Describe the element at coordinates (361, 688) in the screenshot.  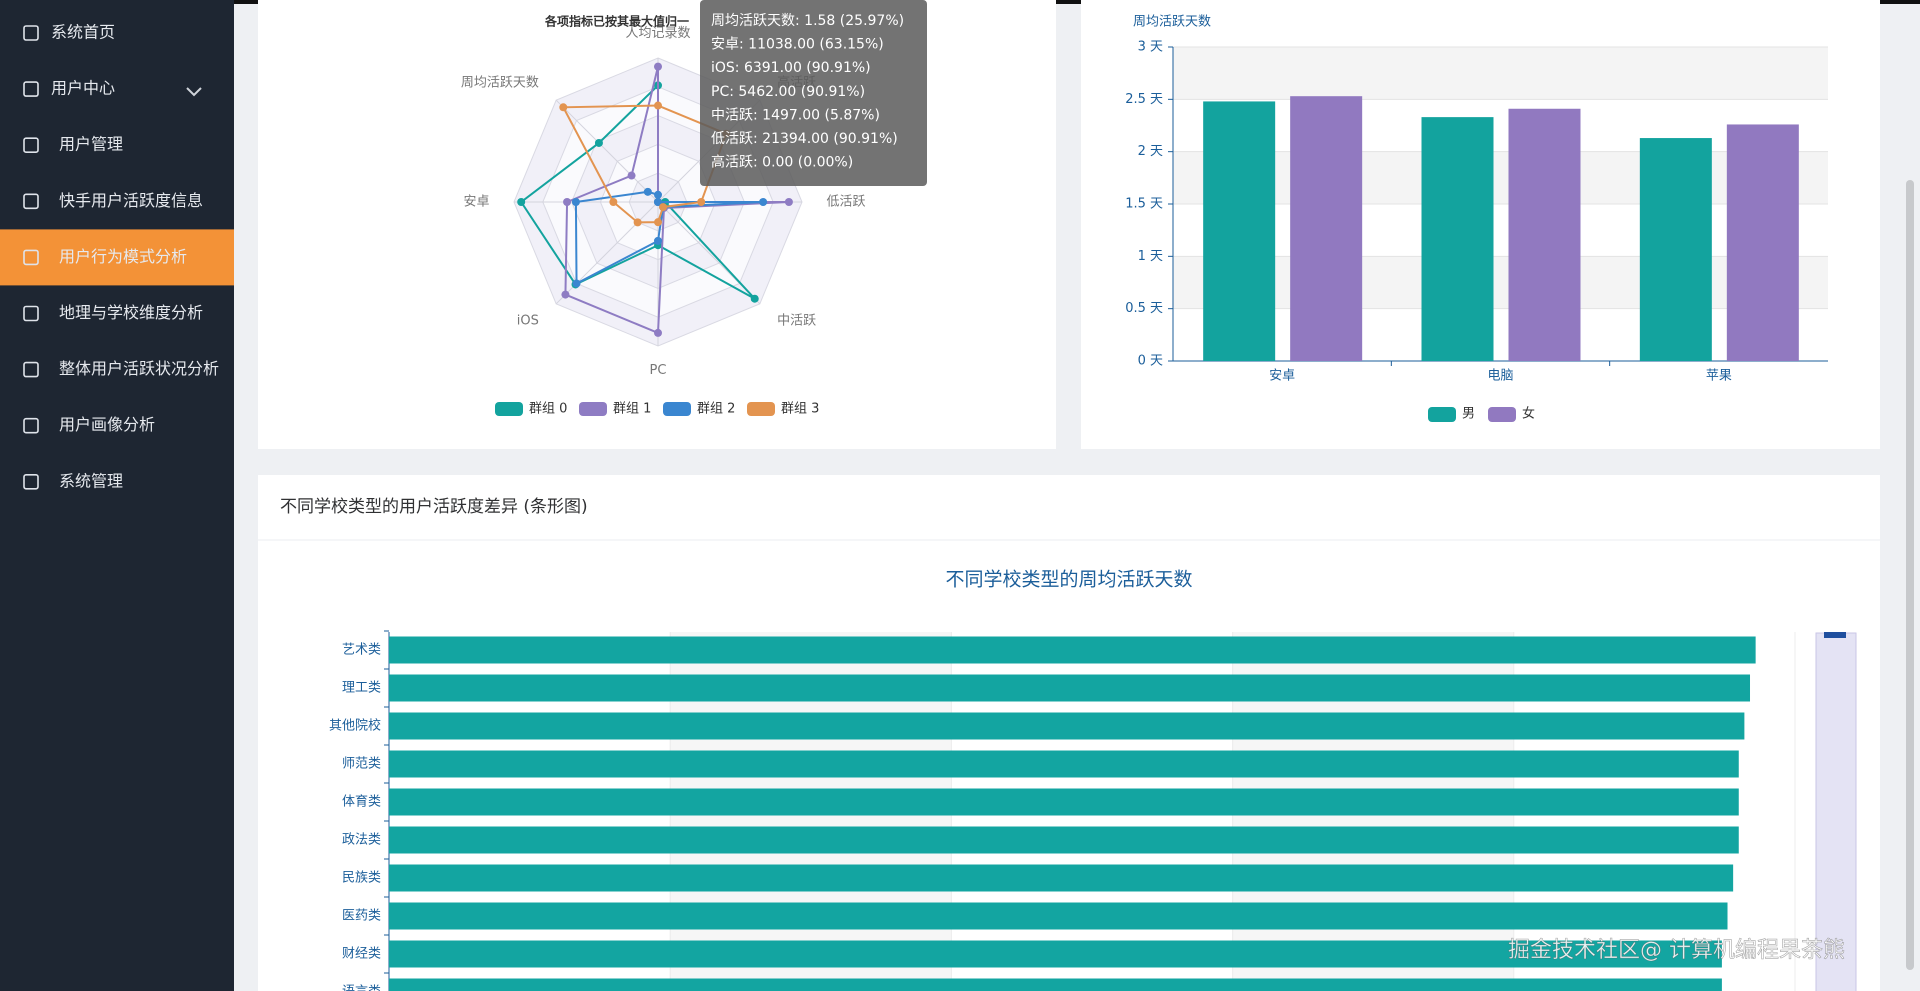
I see `y-tick-label: 理工类` at that location.